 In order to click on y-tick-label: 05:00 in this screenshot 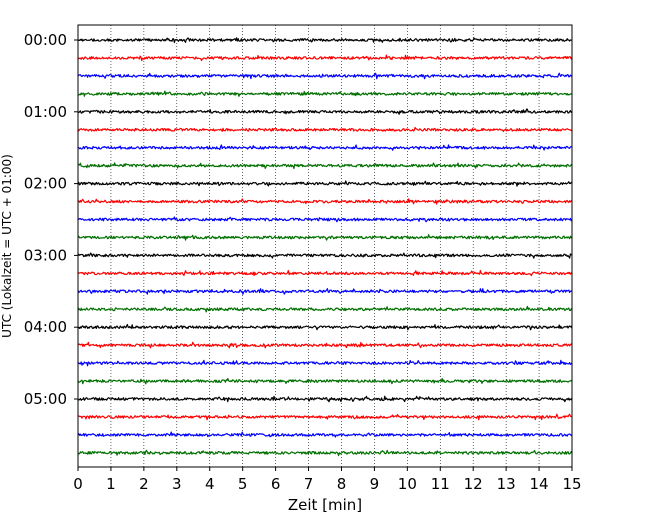, I will do `click(45, 399)`.